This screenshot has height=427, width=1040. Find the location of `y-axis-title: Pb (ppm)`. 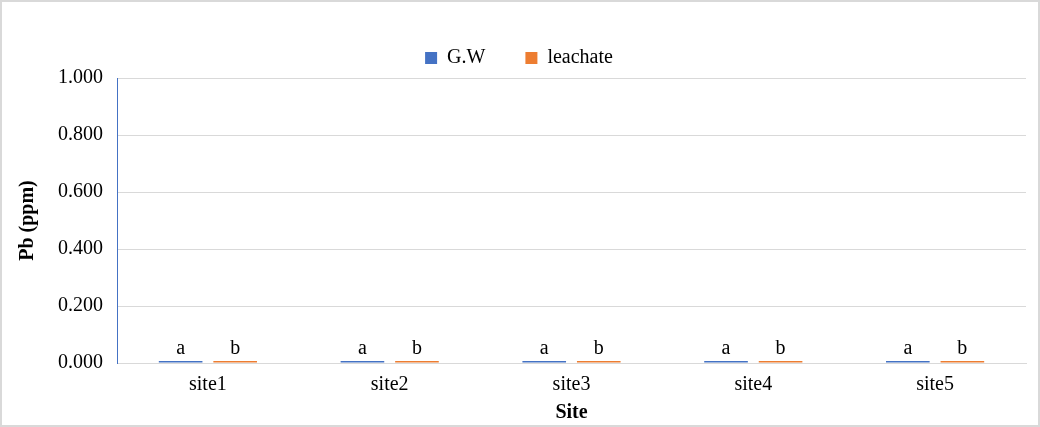

y-axis-title: Pb (ppm) is located at coordinates (27, 220).